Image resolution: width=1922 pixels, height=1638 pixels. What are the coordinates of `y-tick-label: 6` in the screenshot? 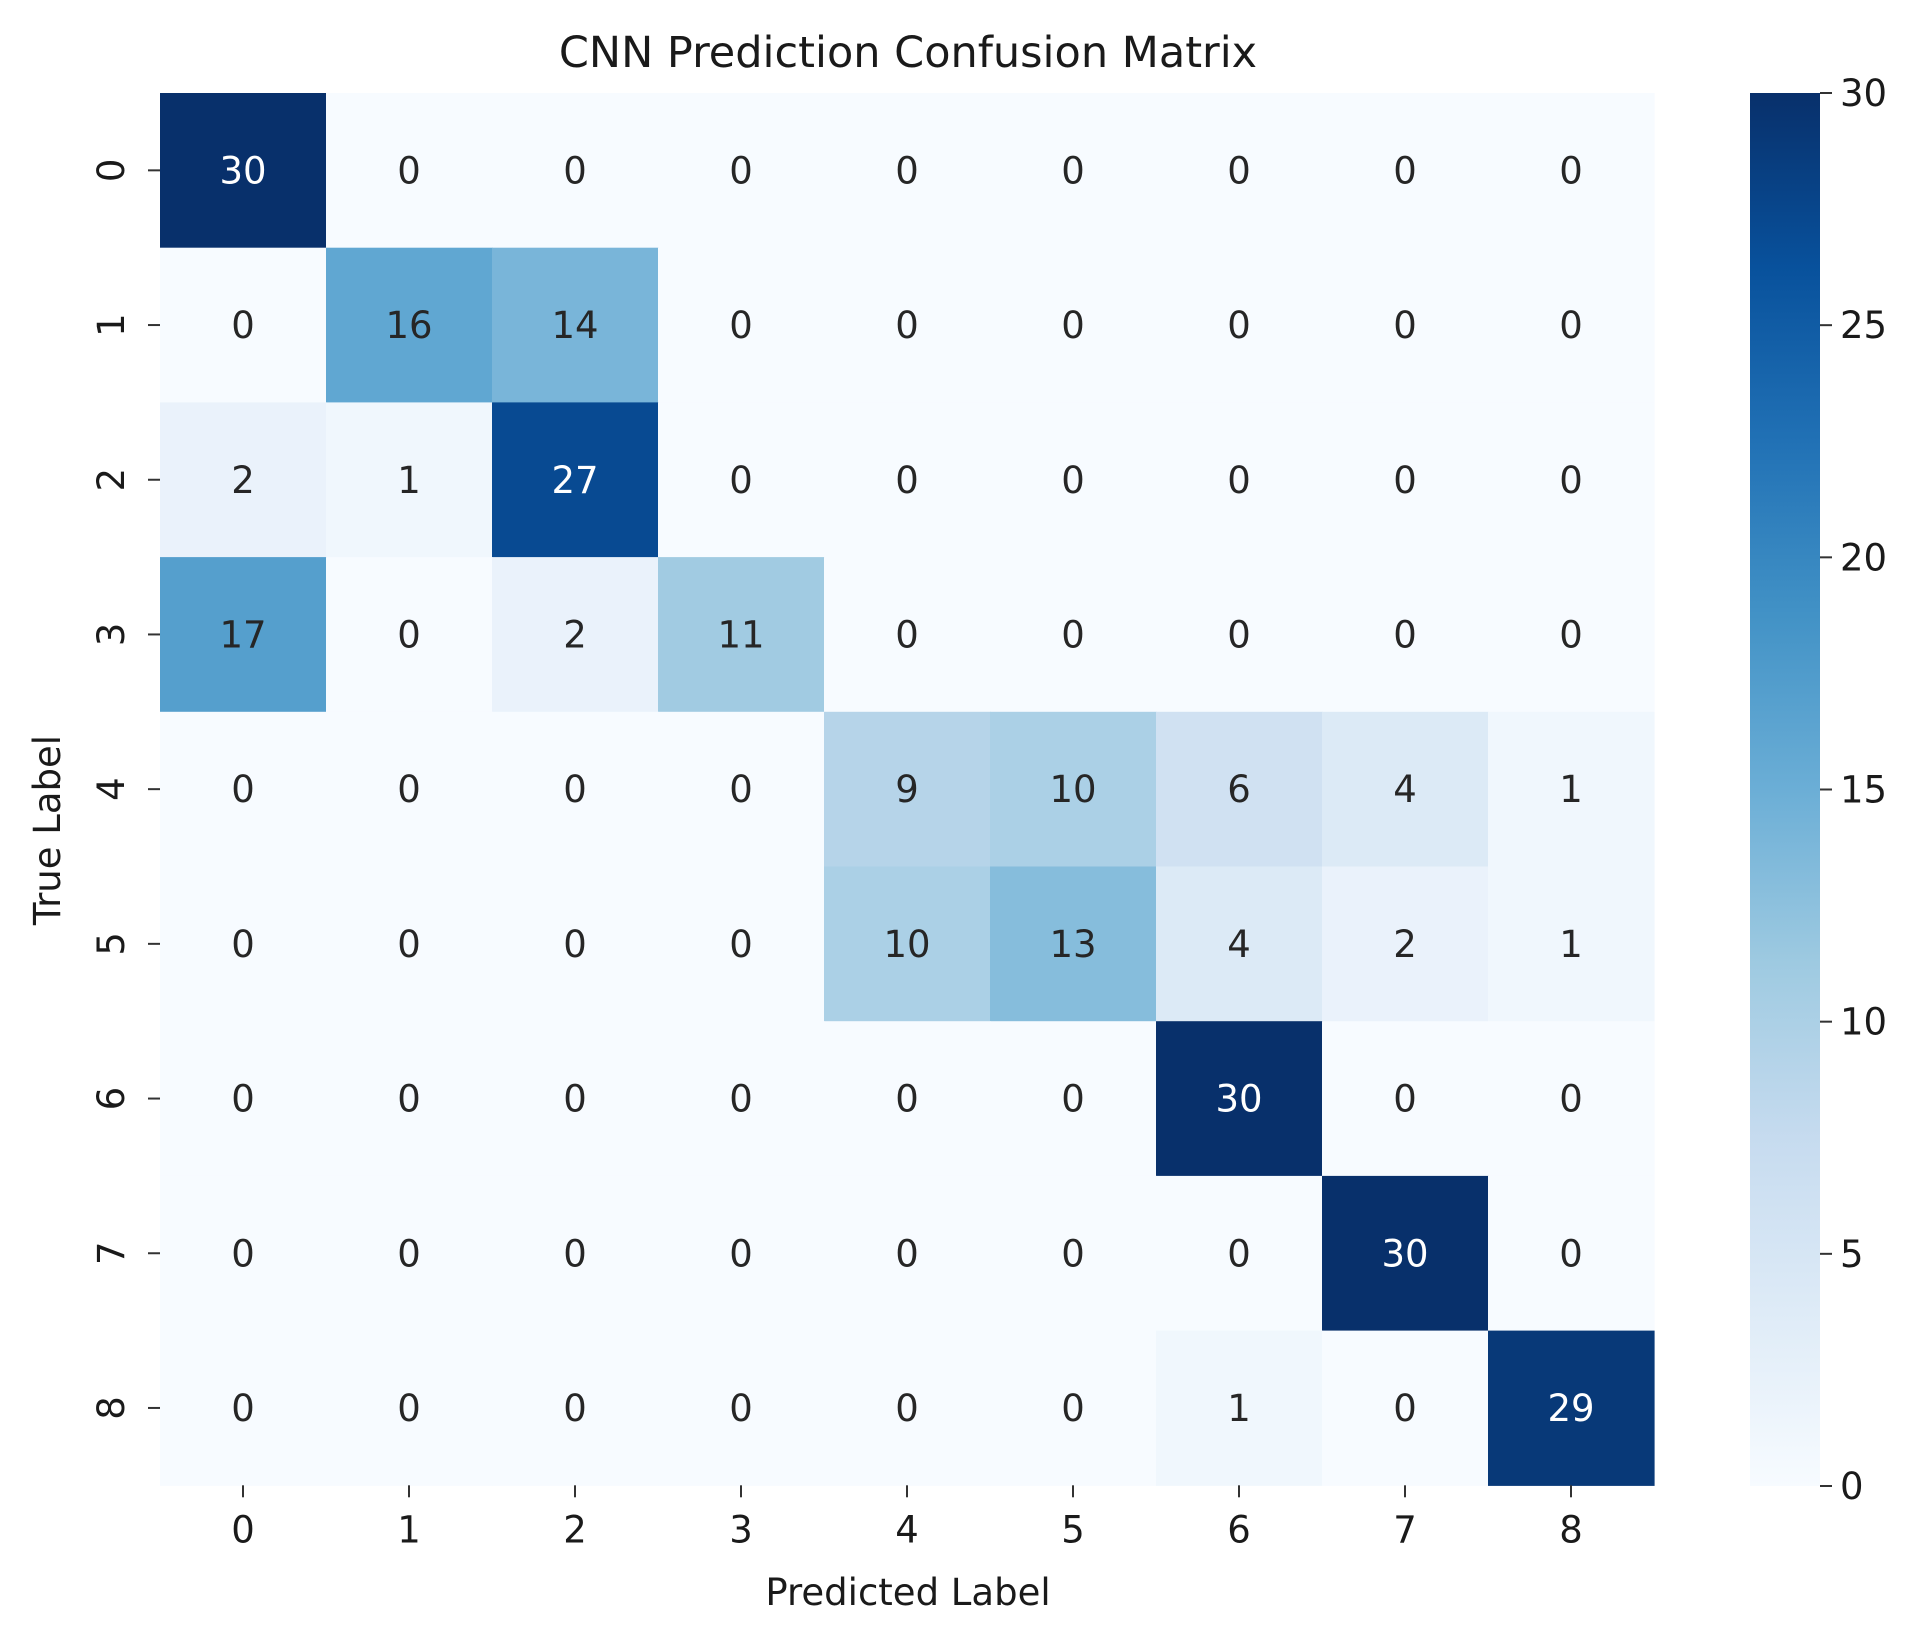 It's located at (111, 1099).